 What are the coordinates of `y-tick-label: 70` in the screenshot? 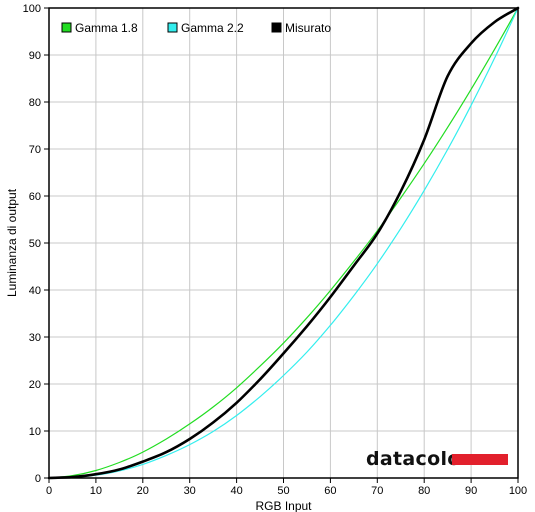 It's located at (35, 150).